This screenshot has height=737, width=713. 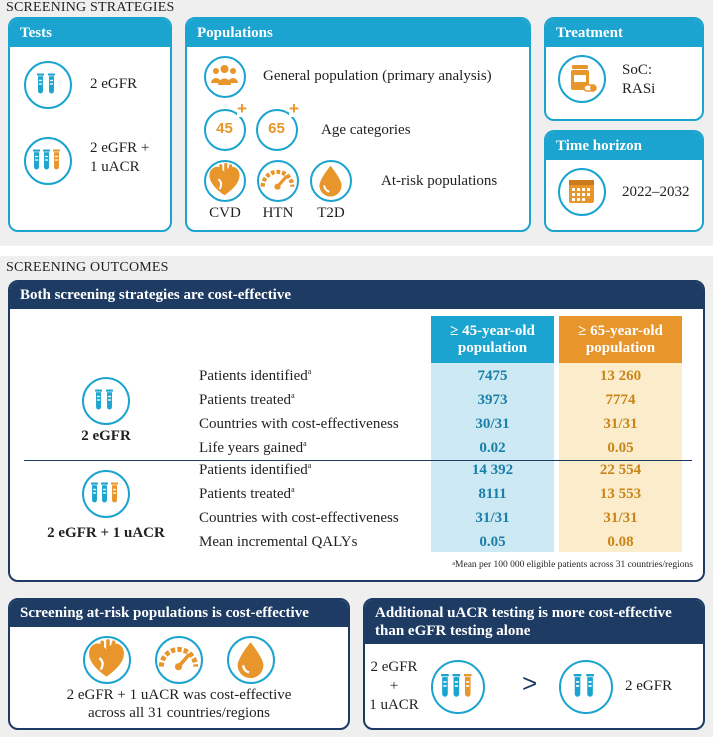 What do you see at coordinates (439, 181) in the screenshot?
I see `at-risk-populations-label: At-risk populations` at bounding box center [439, 181].